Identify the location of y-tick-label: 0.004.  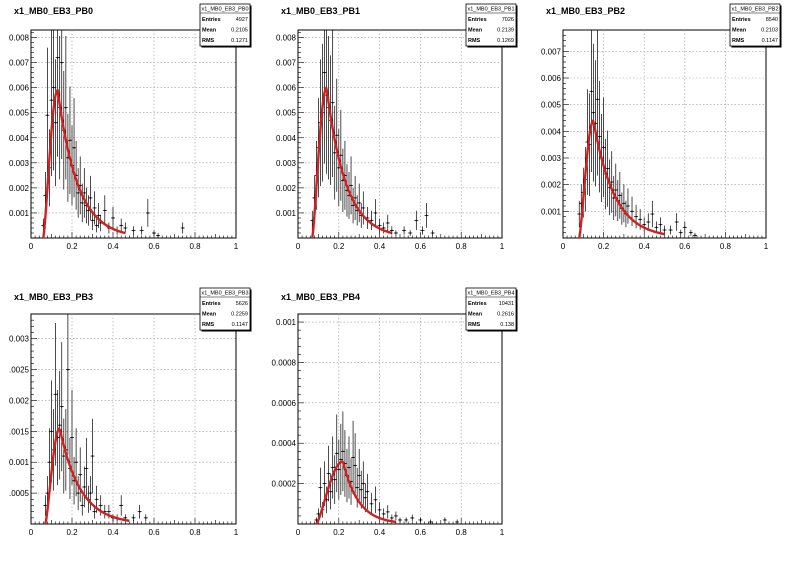
(19, 138).